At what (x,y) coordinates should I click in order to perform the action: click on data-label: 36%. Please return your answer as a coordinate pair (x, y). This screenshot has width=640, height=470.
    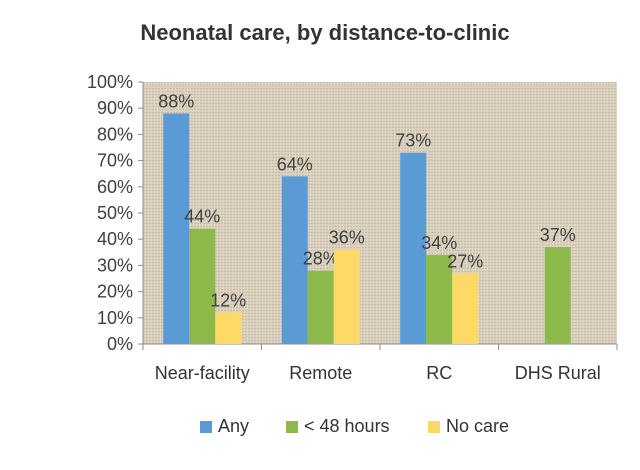
    Looking at the image, I should click on (347, 238).